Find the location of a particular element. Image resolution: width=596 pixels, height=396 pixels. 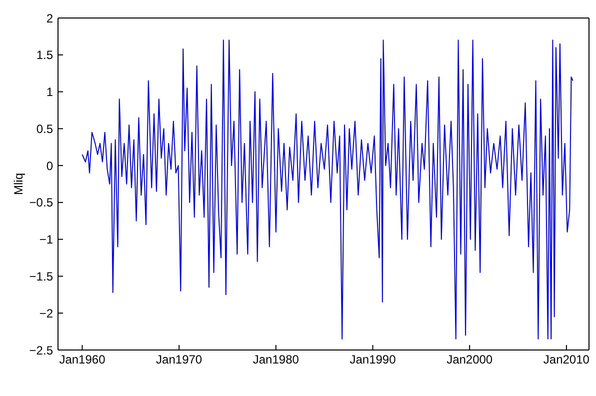

y-tick-label: 2 is located at coordinates (50, 18).